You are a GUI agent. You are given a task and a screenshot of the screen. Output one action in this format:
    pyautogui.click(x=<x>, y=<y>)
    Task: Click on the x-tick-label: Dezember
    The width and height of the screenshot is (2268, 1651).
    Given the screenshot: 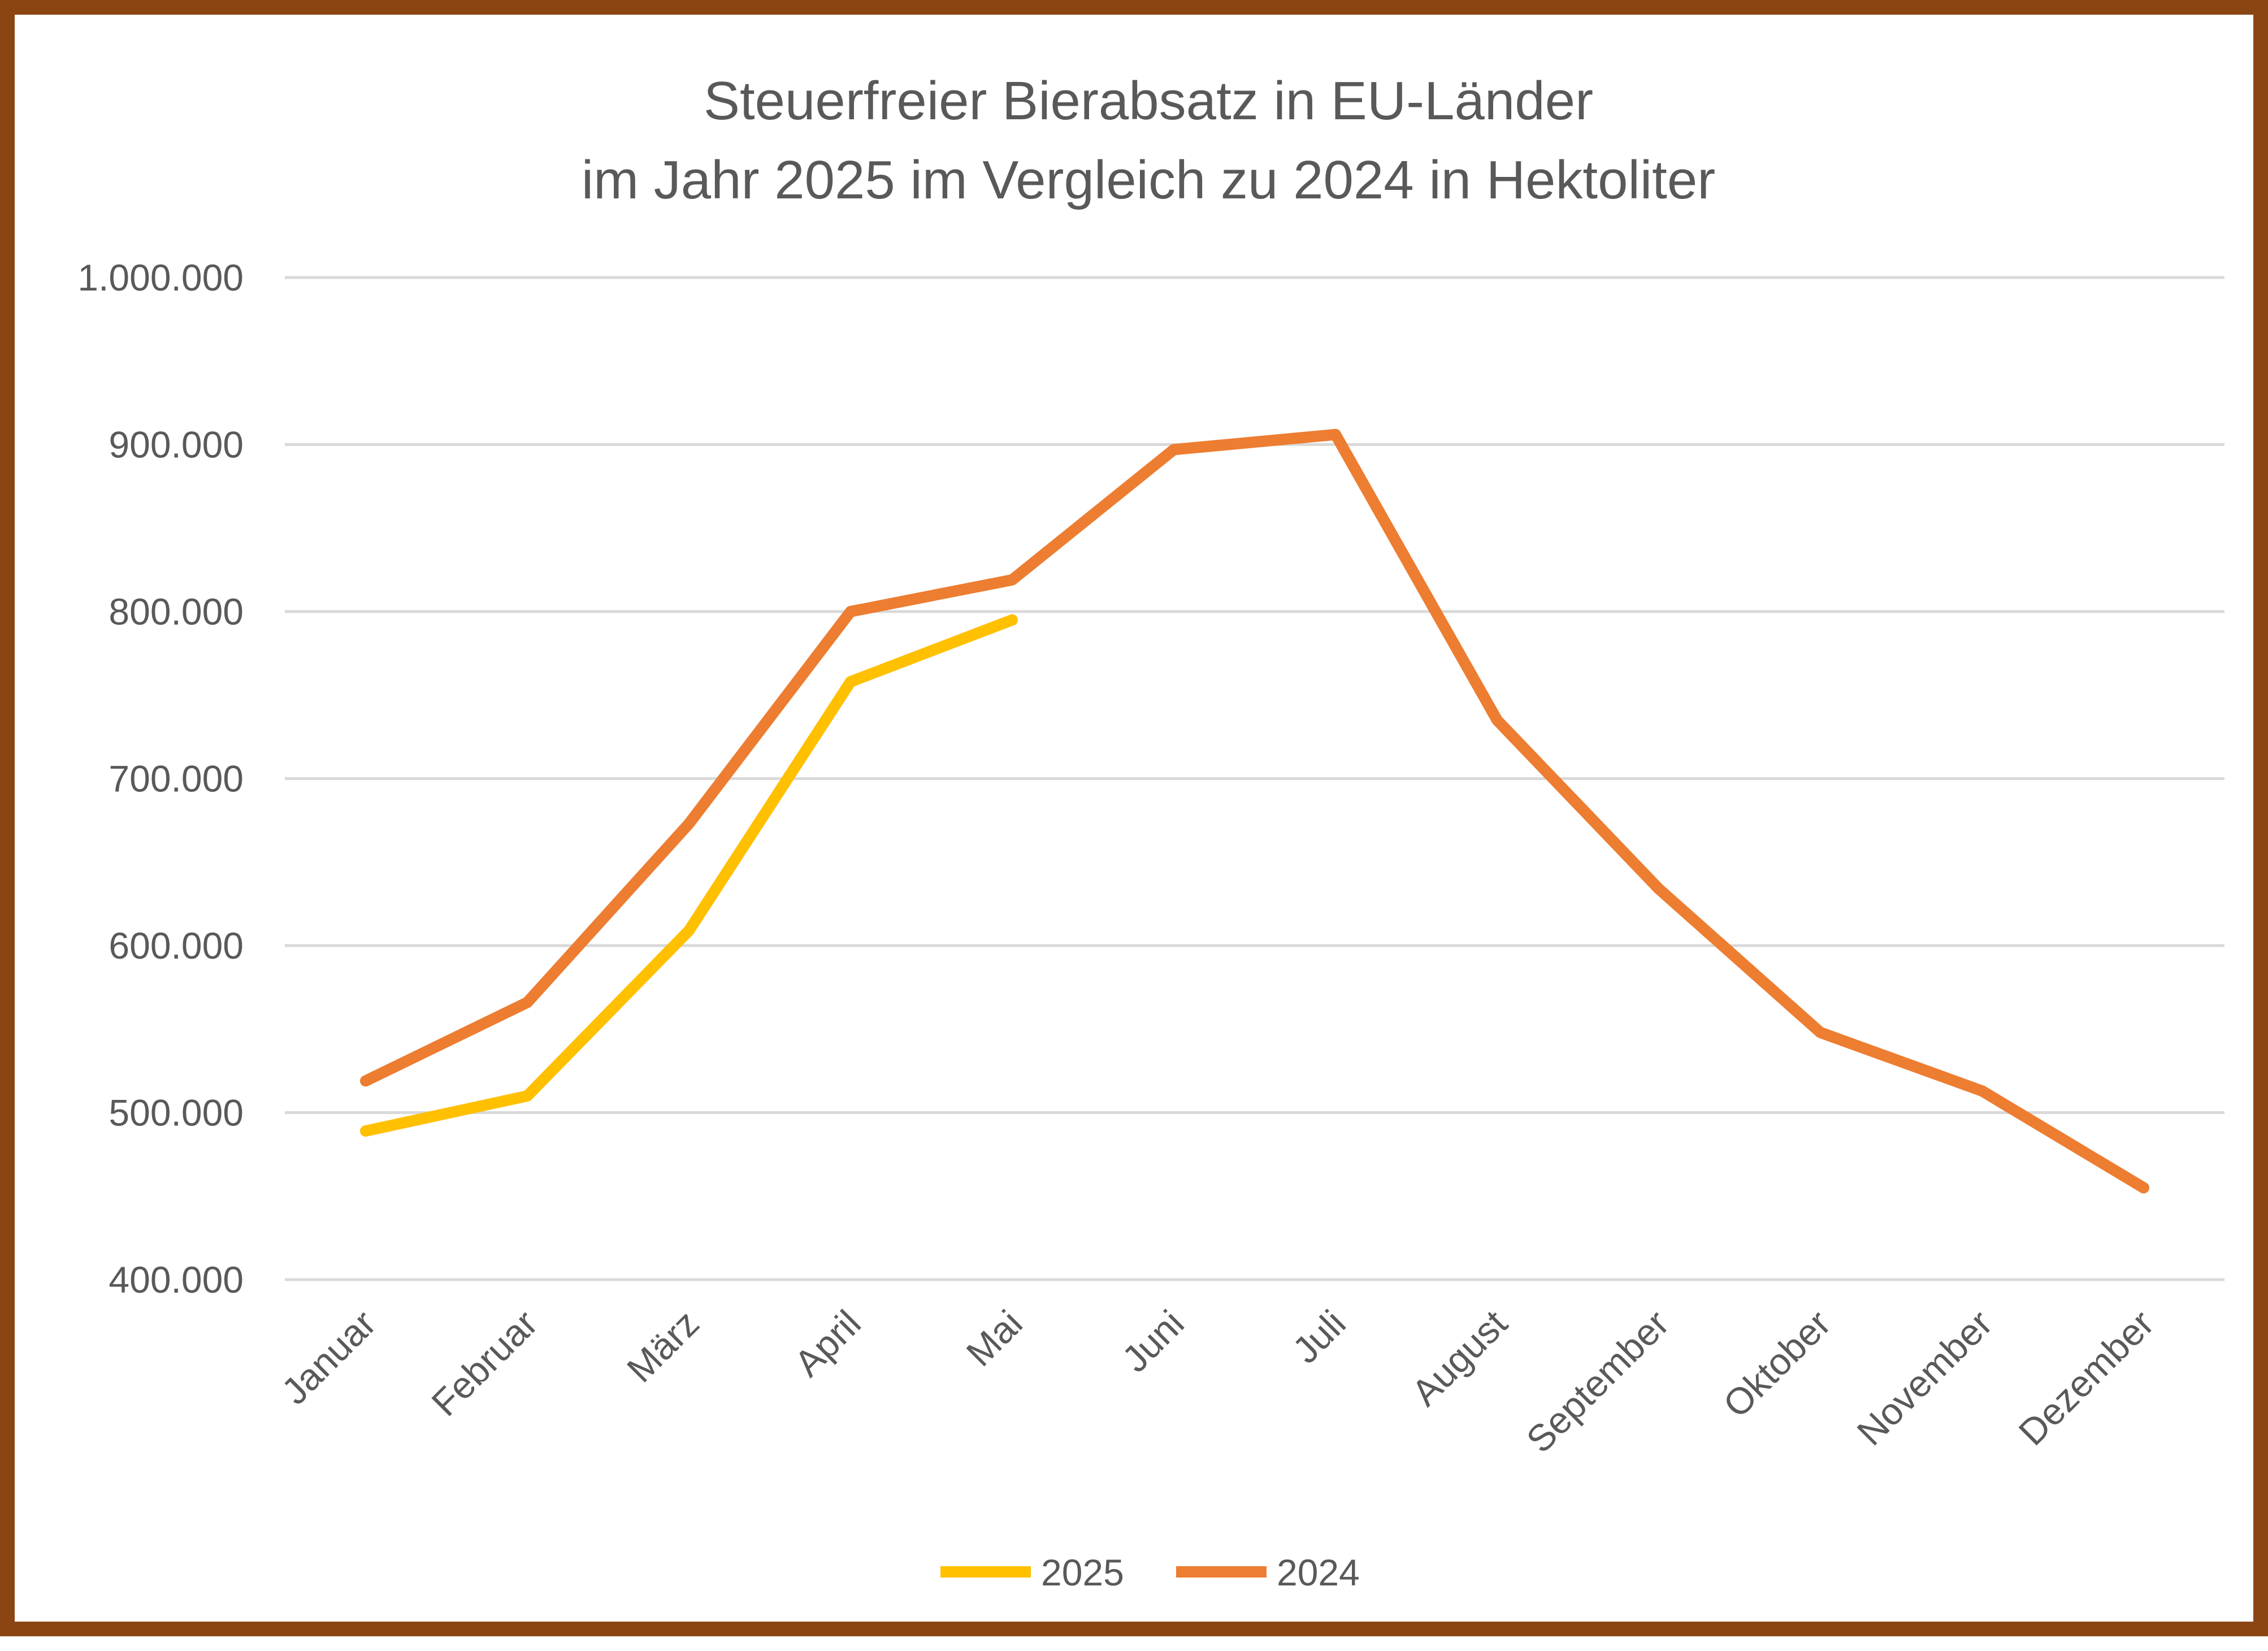 What is the action you would take?
    pyautogui.click(x=2086, y=1378)
    